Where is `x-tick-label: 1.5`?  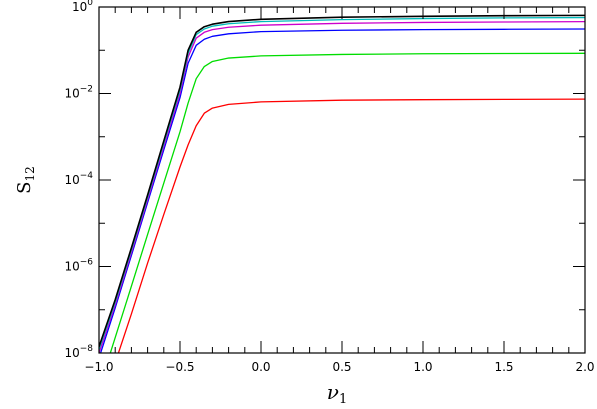 x-tick-label: 1.5 is located at coordinates (503, 367).